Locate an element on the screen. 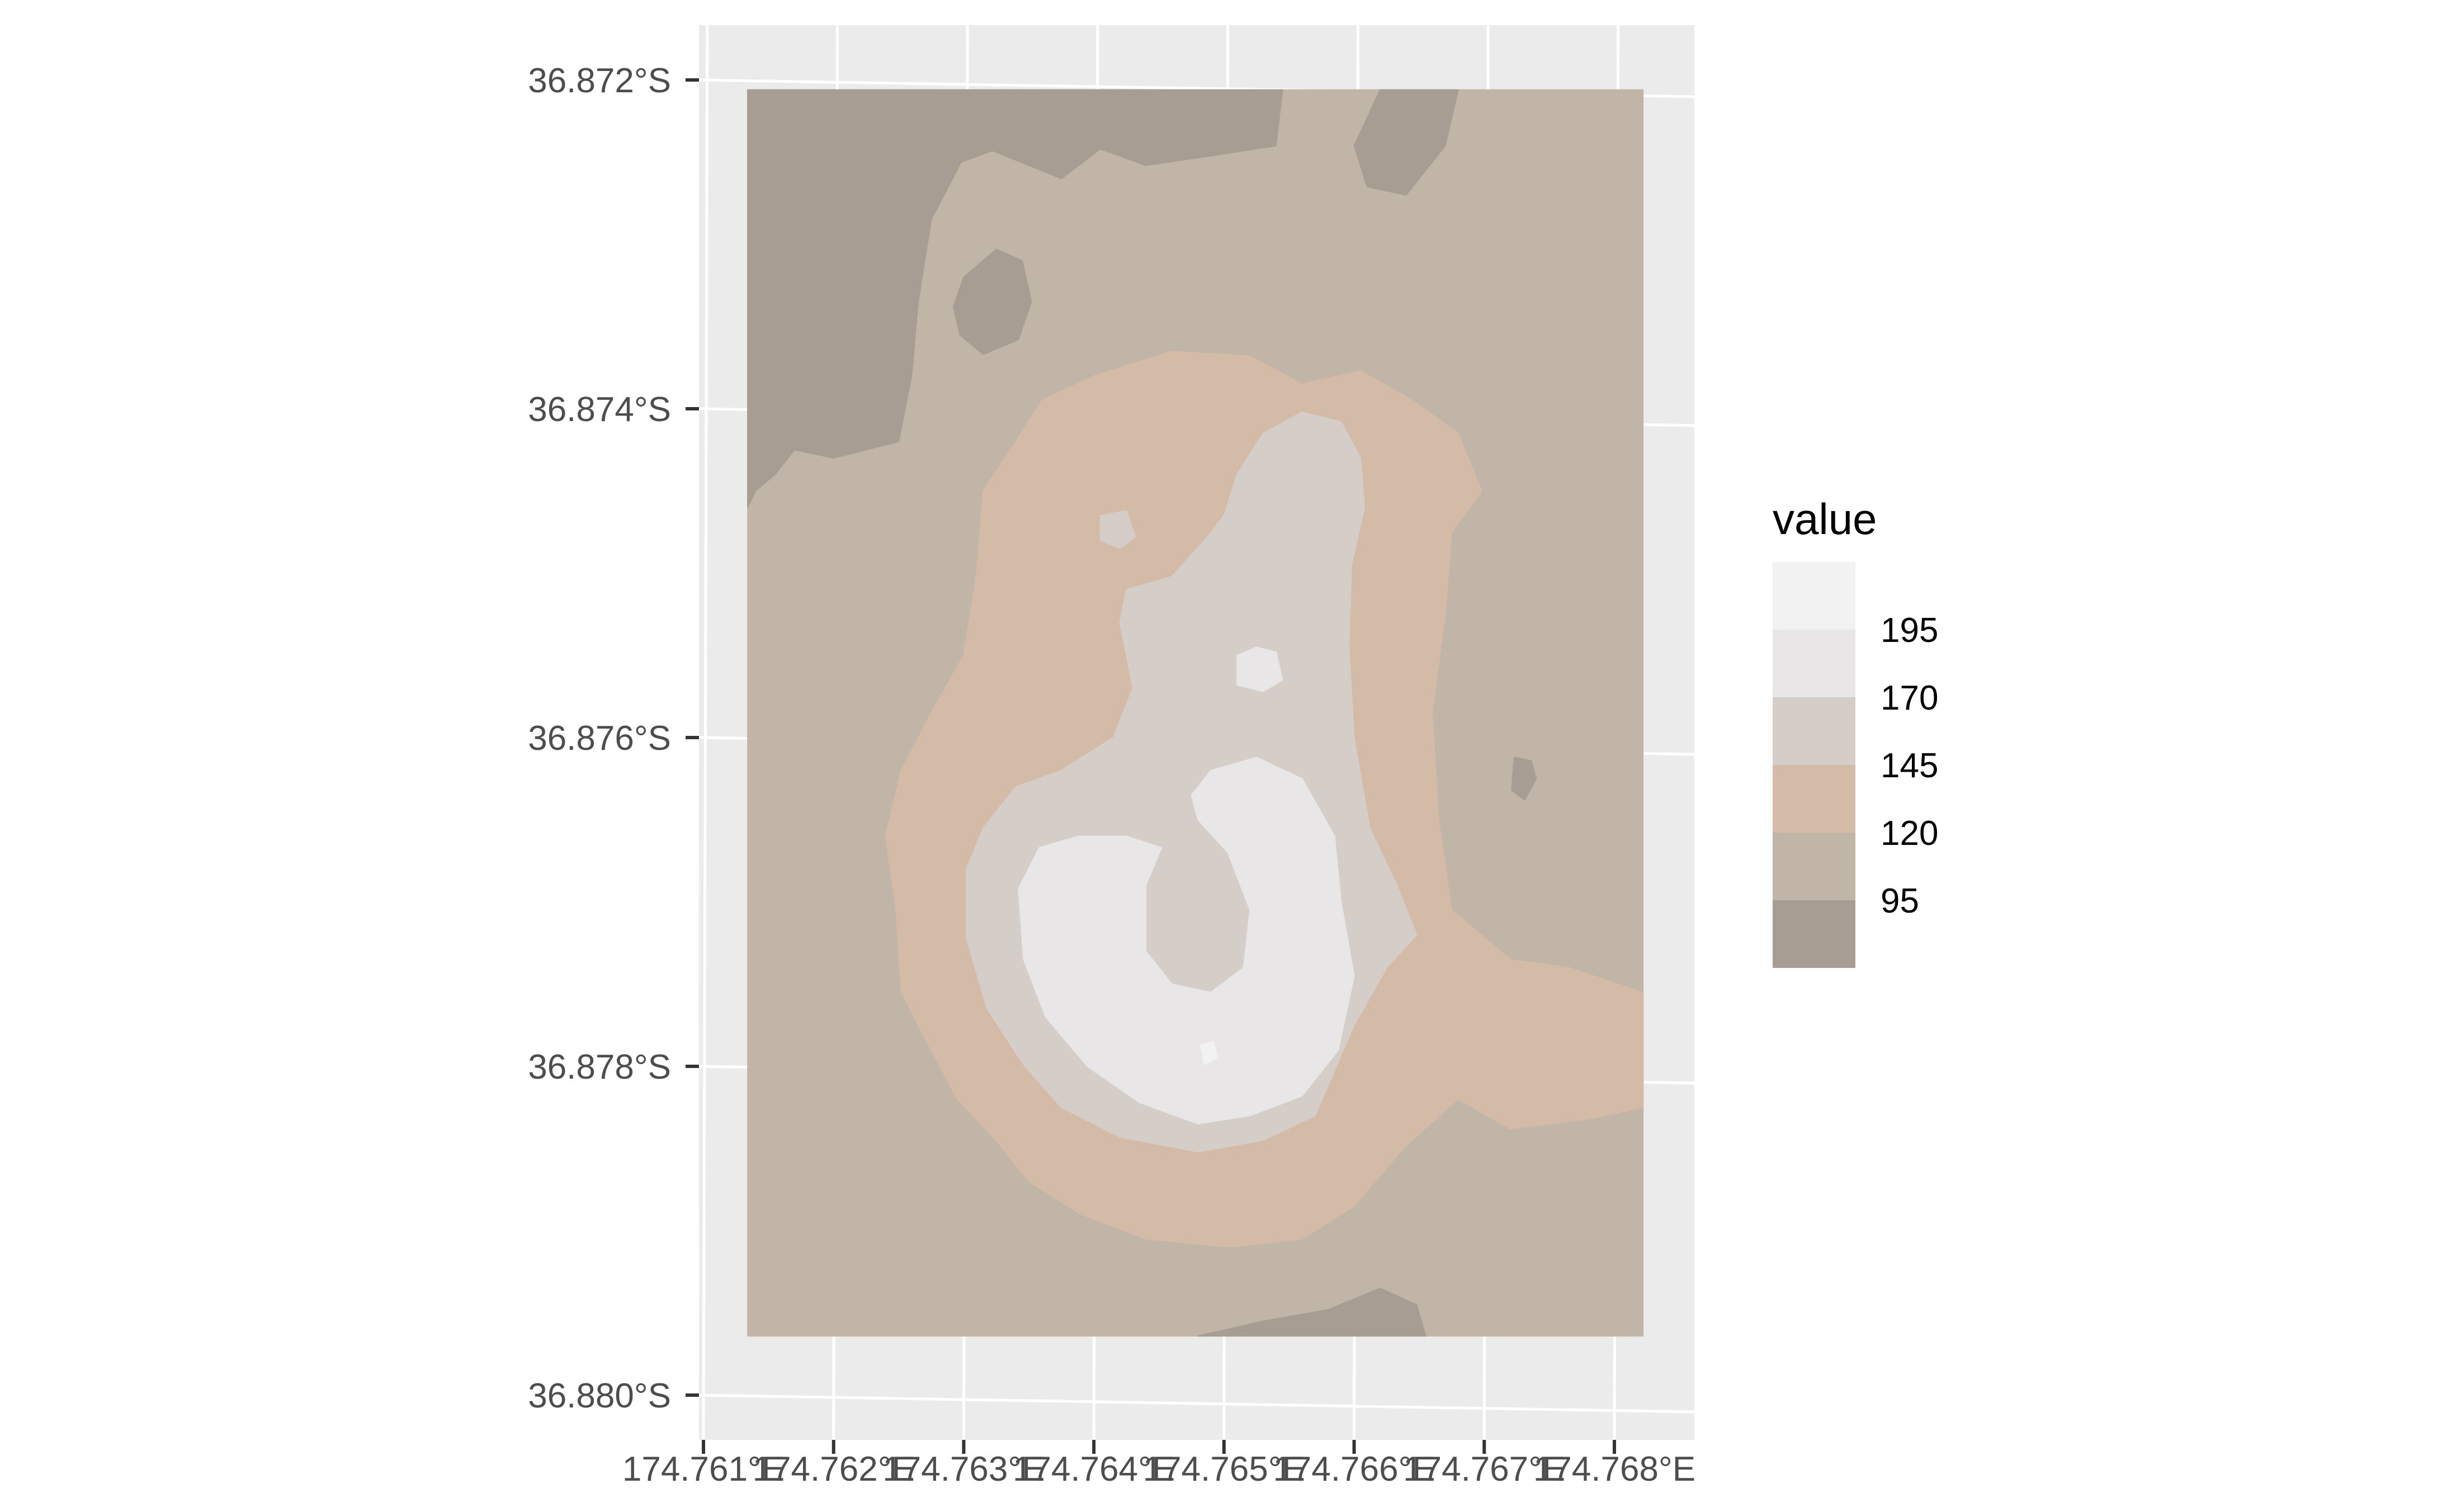 This screenshot has height=1512, width=2447. legend-title: value is located at coordinates (1825, 519).